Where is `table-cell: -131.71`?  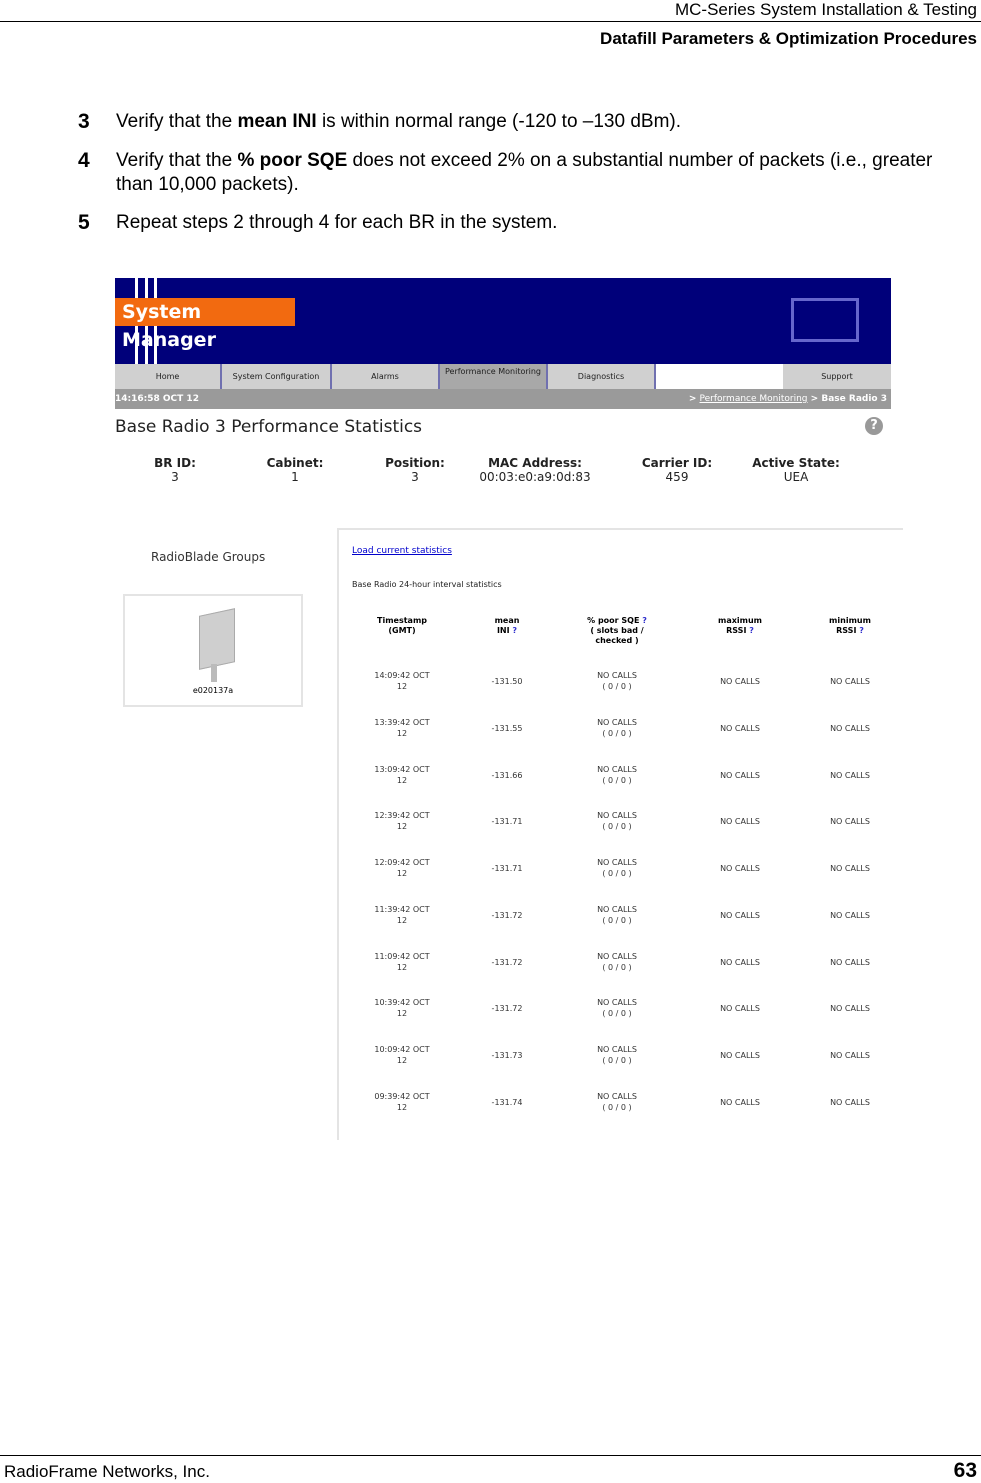 table-cell: -131.71 is located at coordinates (507, 821).